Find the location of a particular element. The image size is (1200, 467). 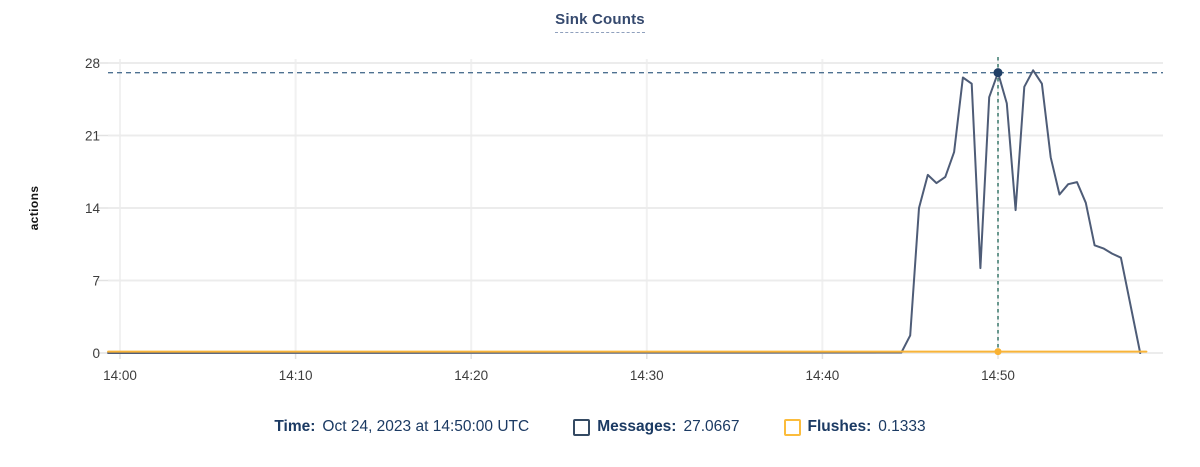

hover-time: Time: Oct 24, 2023 at 14:50:00 UTC is located at coordinates (401, 427).